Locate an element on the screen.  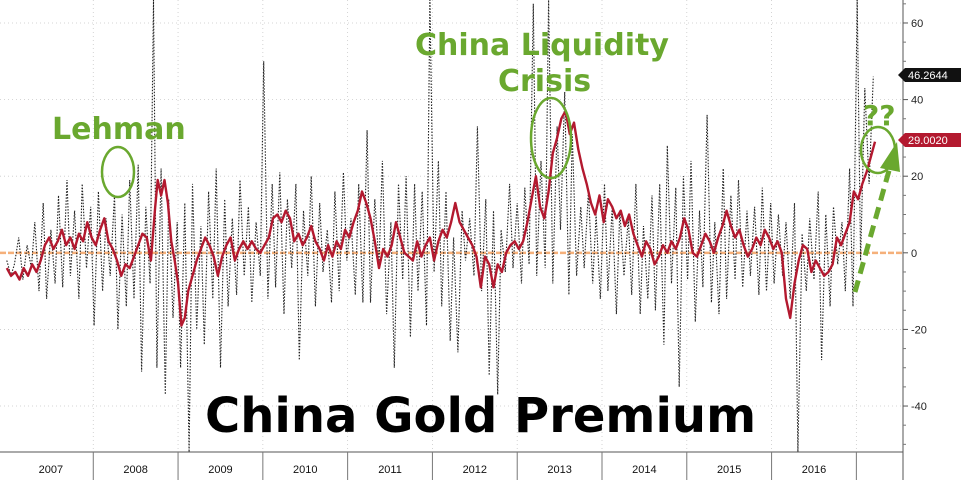
x-tick-label: 2007 is located at coordinates (51, 470).